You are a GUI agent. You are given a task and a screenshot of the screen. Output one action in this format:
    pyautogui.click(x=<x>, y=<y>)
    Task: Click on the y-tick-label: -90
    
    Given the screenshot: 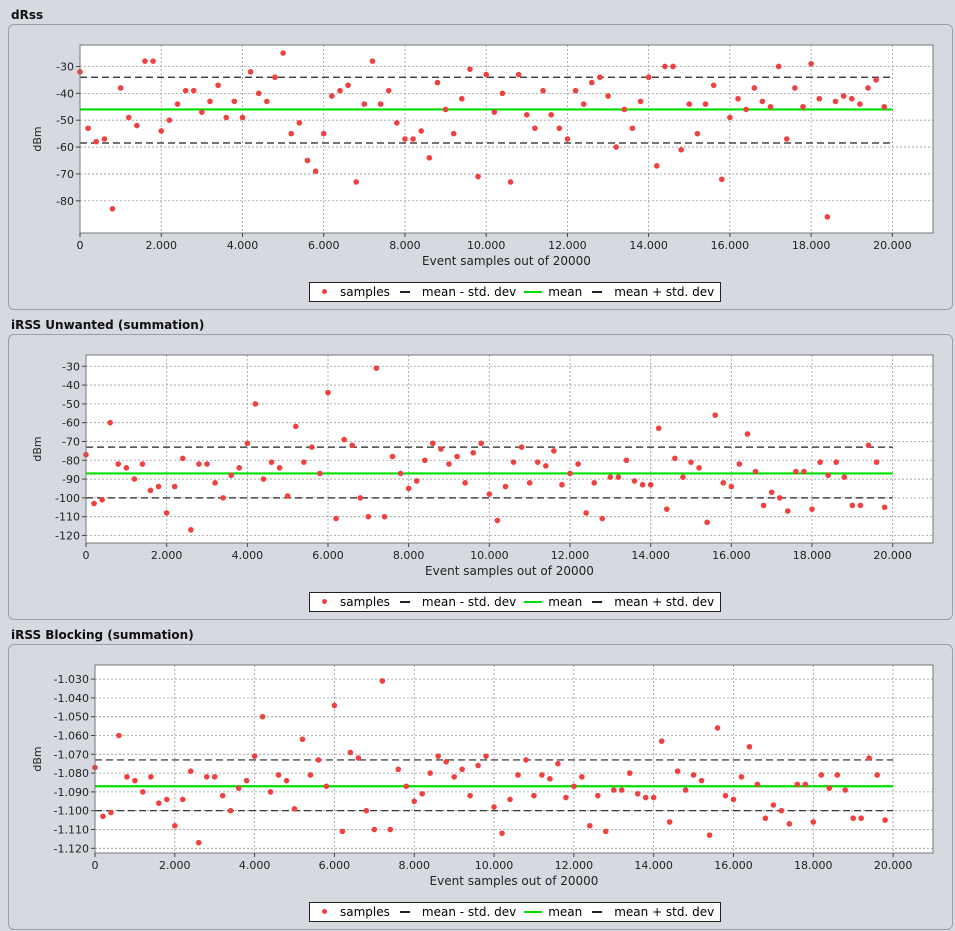 What is the action you would take?
    pyautogui.click(x=71, y=479)
    